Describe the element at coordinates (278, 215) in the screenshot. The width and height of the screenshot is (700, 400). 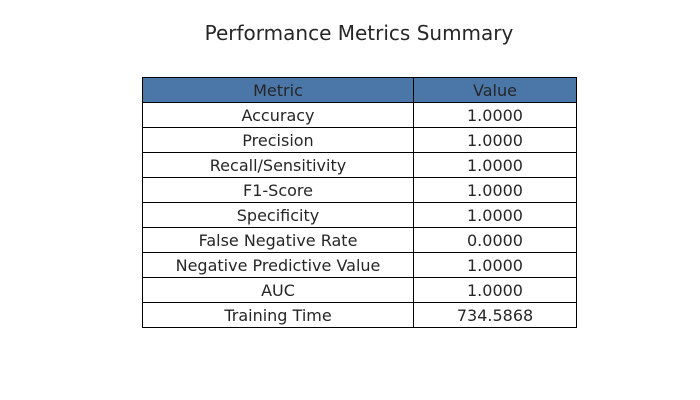
I see `metric-cell: Specificity` at that location.